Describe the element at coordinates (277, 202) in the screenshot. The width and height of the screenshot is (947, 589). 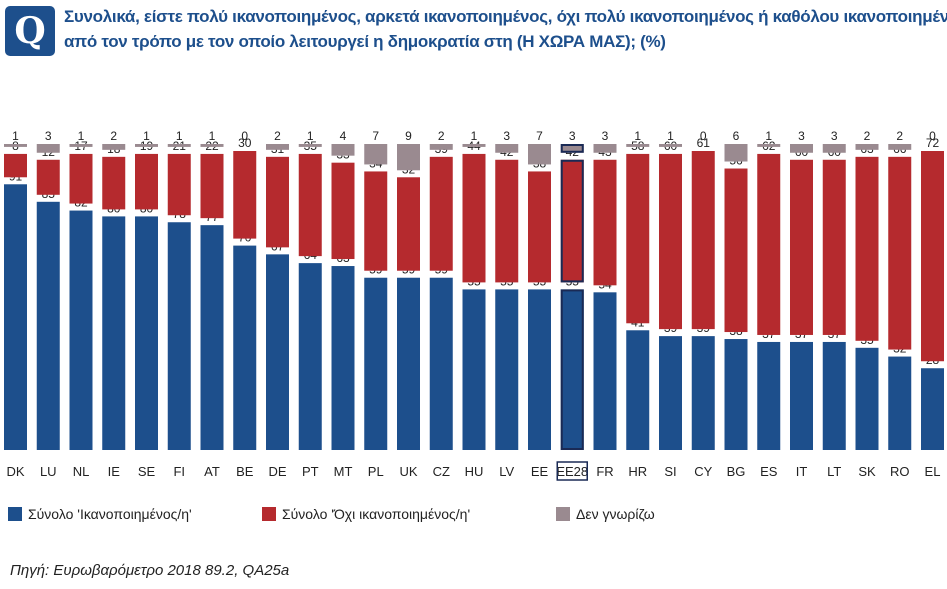
I see `bar-not-satisfied-de` at that location.